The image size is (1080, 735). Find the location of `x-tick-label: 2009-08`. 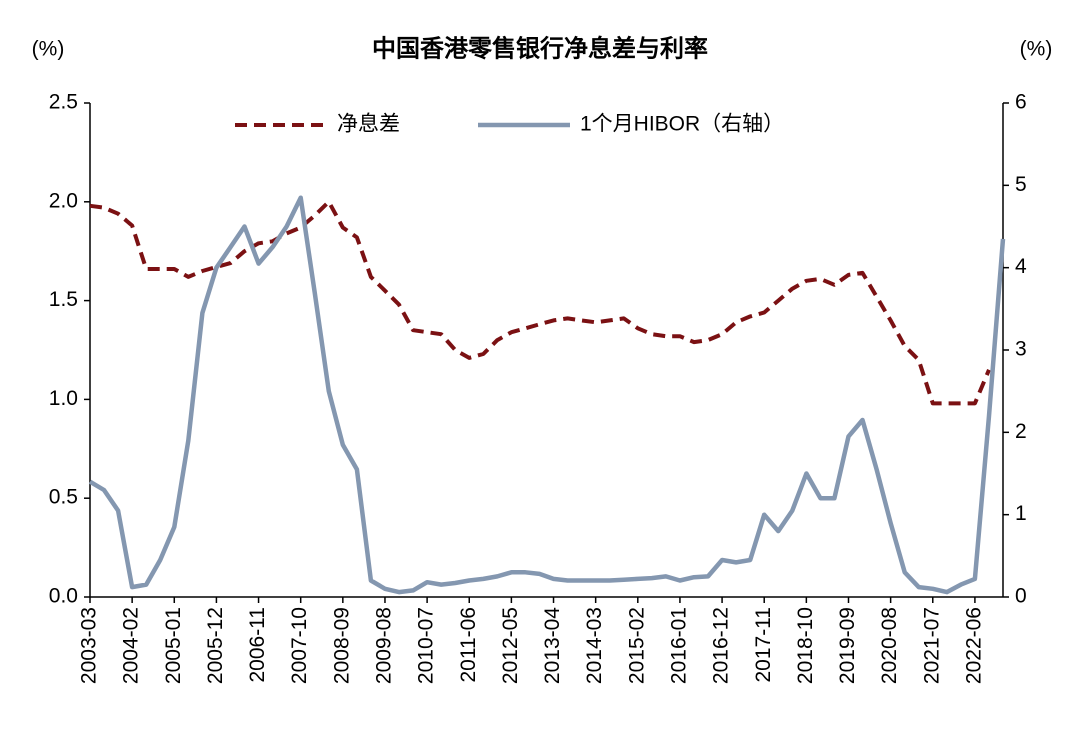

x-tick-label: 2009-08 is located at coordinates (384, 645).